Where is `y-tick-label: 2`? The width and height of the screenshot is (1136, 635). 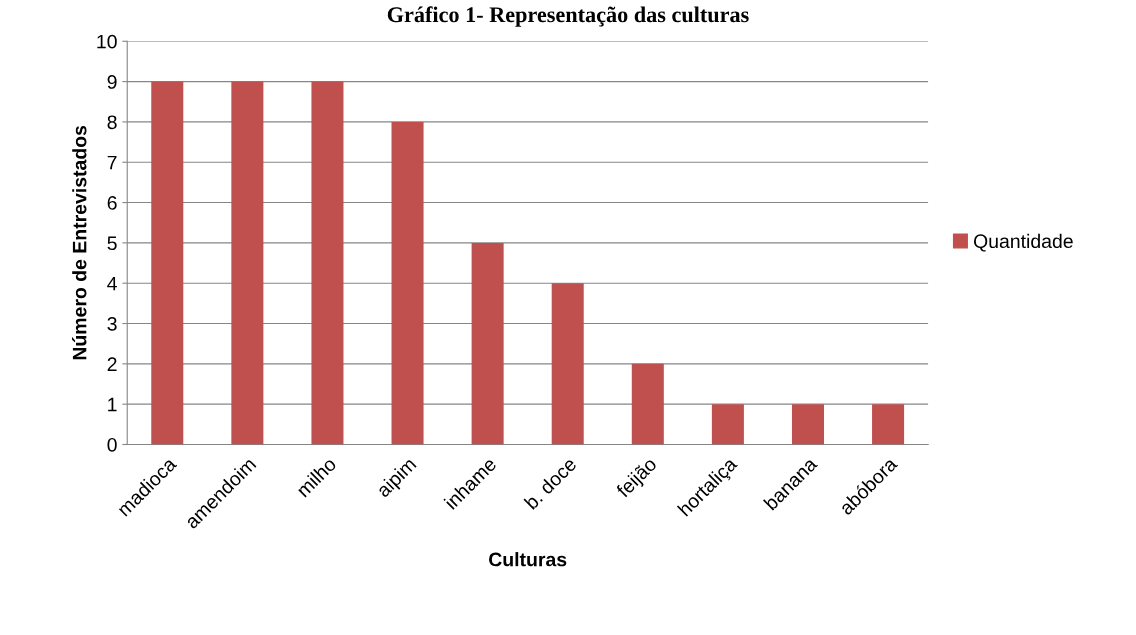
y-tick-label: 2 is located at coordinates (112, 364).